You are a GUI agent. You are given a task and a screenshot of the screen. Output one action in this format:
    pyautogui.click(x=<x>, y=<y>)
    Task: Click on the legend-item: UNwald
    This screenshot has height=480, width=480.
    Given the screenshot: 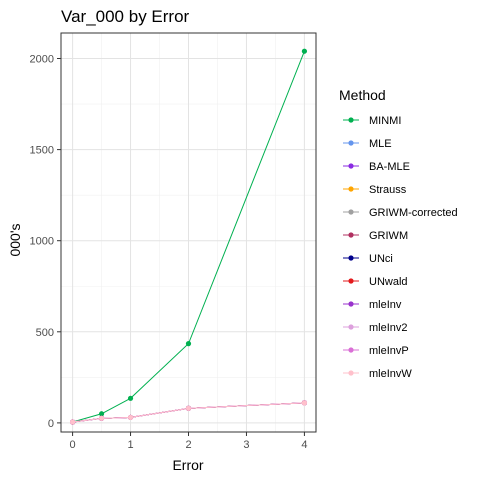 What is the action you would take?
    pyautogui.click(x=375, y=282)
    